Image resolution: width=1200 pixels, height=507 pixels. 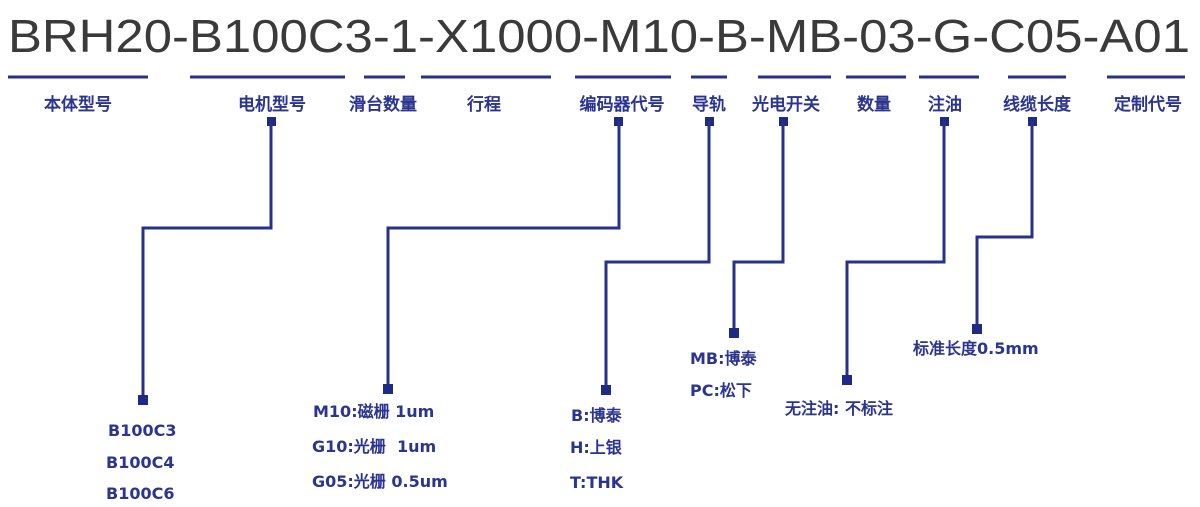 What do you see at coordinates (140, 493) in the screenshot?
I see `option-item: B100C6` at bounding box center [140, 493].